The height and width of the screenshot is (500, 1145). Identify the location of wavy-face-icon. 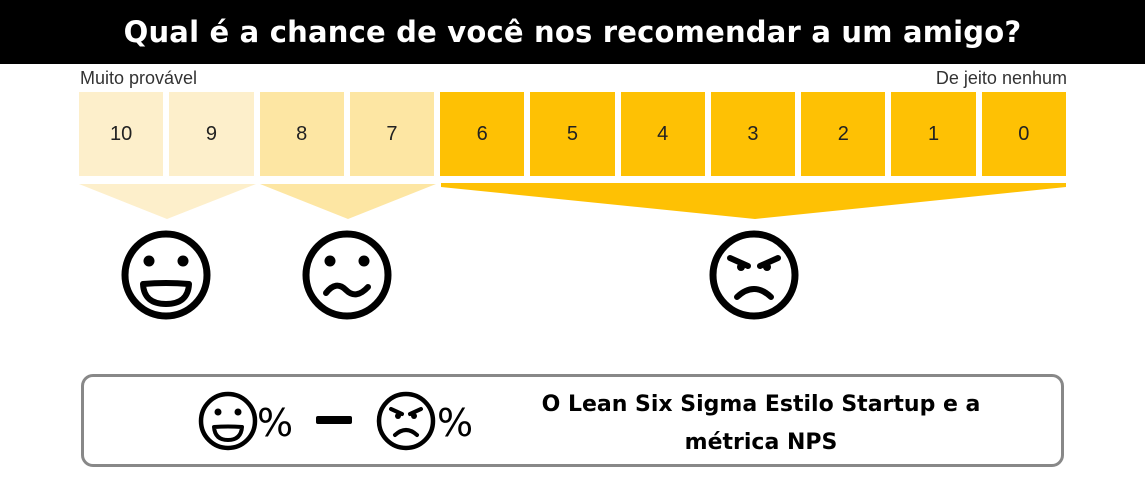
(347, 275).